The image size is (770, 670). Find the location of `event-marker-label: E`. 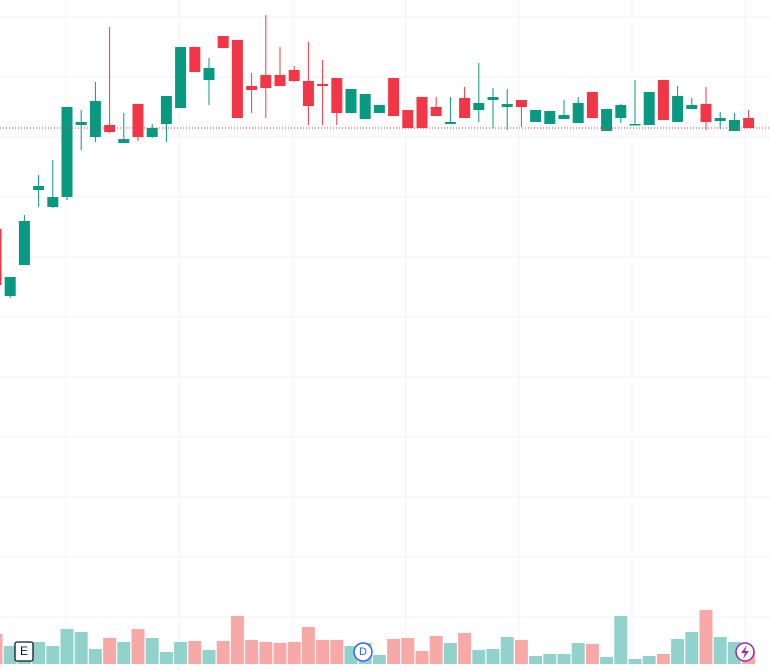

event-marker-label: E is located at coordinates (24, 651).